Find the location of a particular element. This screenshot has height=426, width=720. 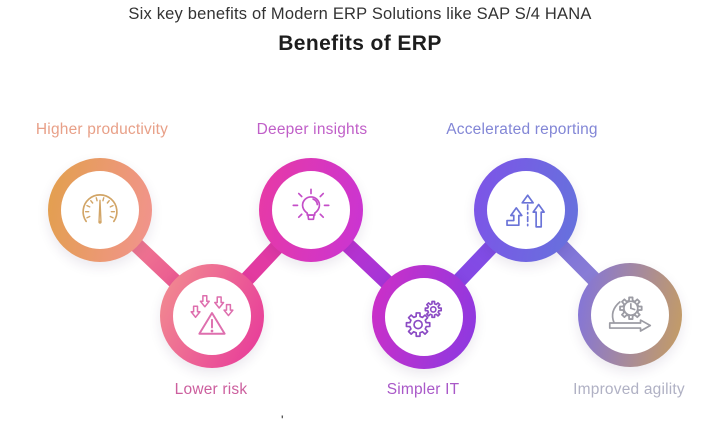

label-higher-productivity: Higher productivity is located at coordinates (102, 129).